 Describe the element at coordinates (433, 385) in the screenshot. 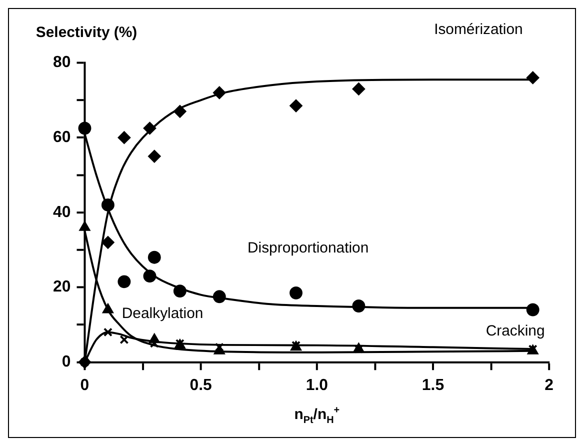

I see `x-tick-label: 1.5` at that location.